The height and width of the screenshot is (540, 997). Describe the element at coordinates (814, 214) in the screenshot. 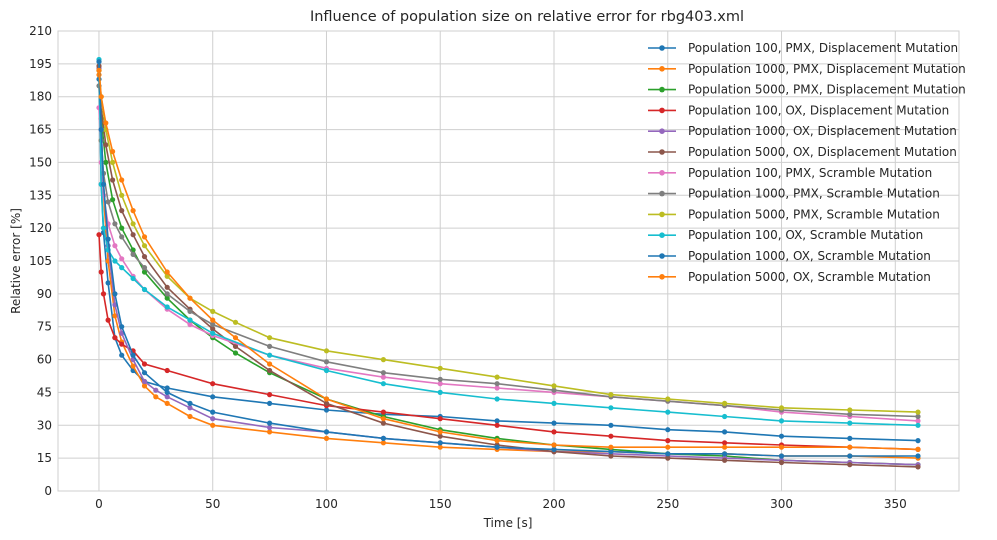

I see `legend-label: Population 5000, PMX, Scramble Mutation` at that location.